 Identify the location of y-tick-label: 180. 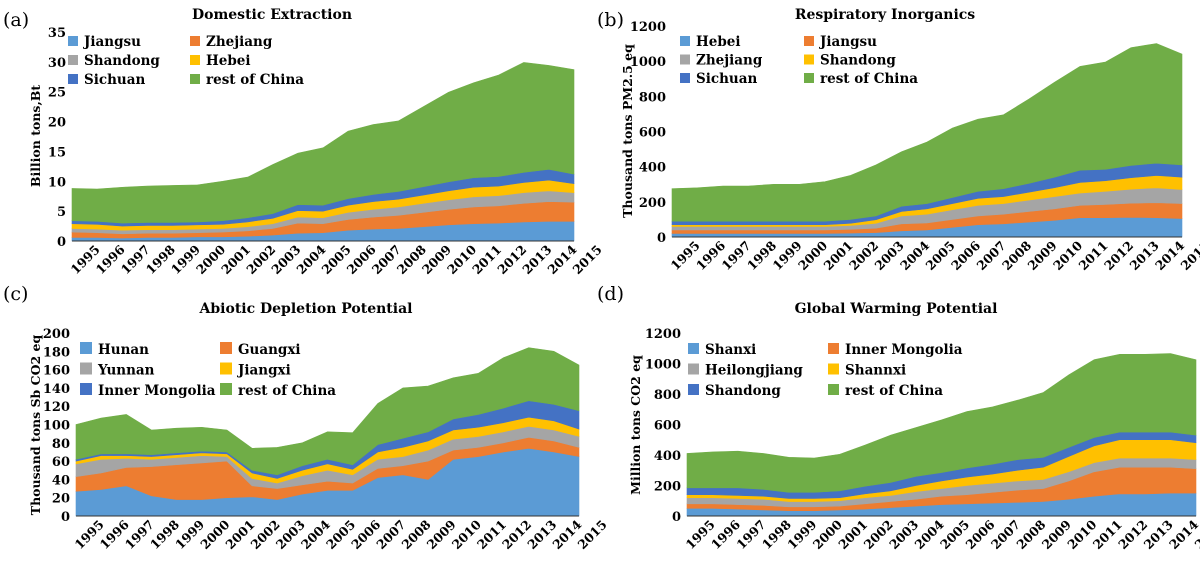
(56, 352).